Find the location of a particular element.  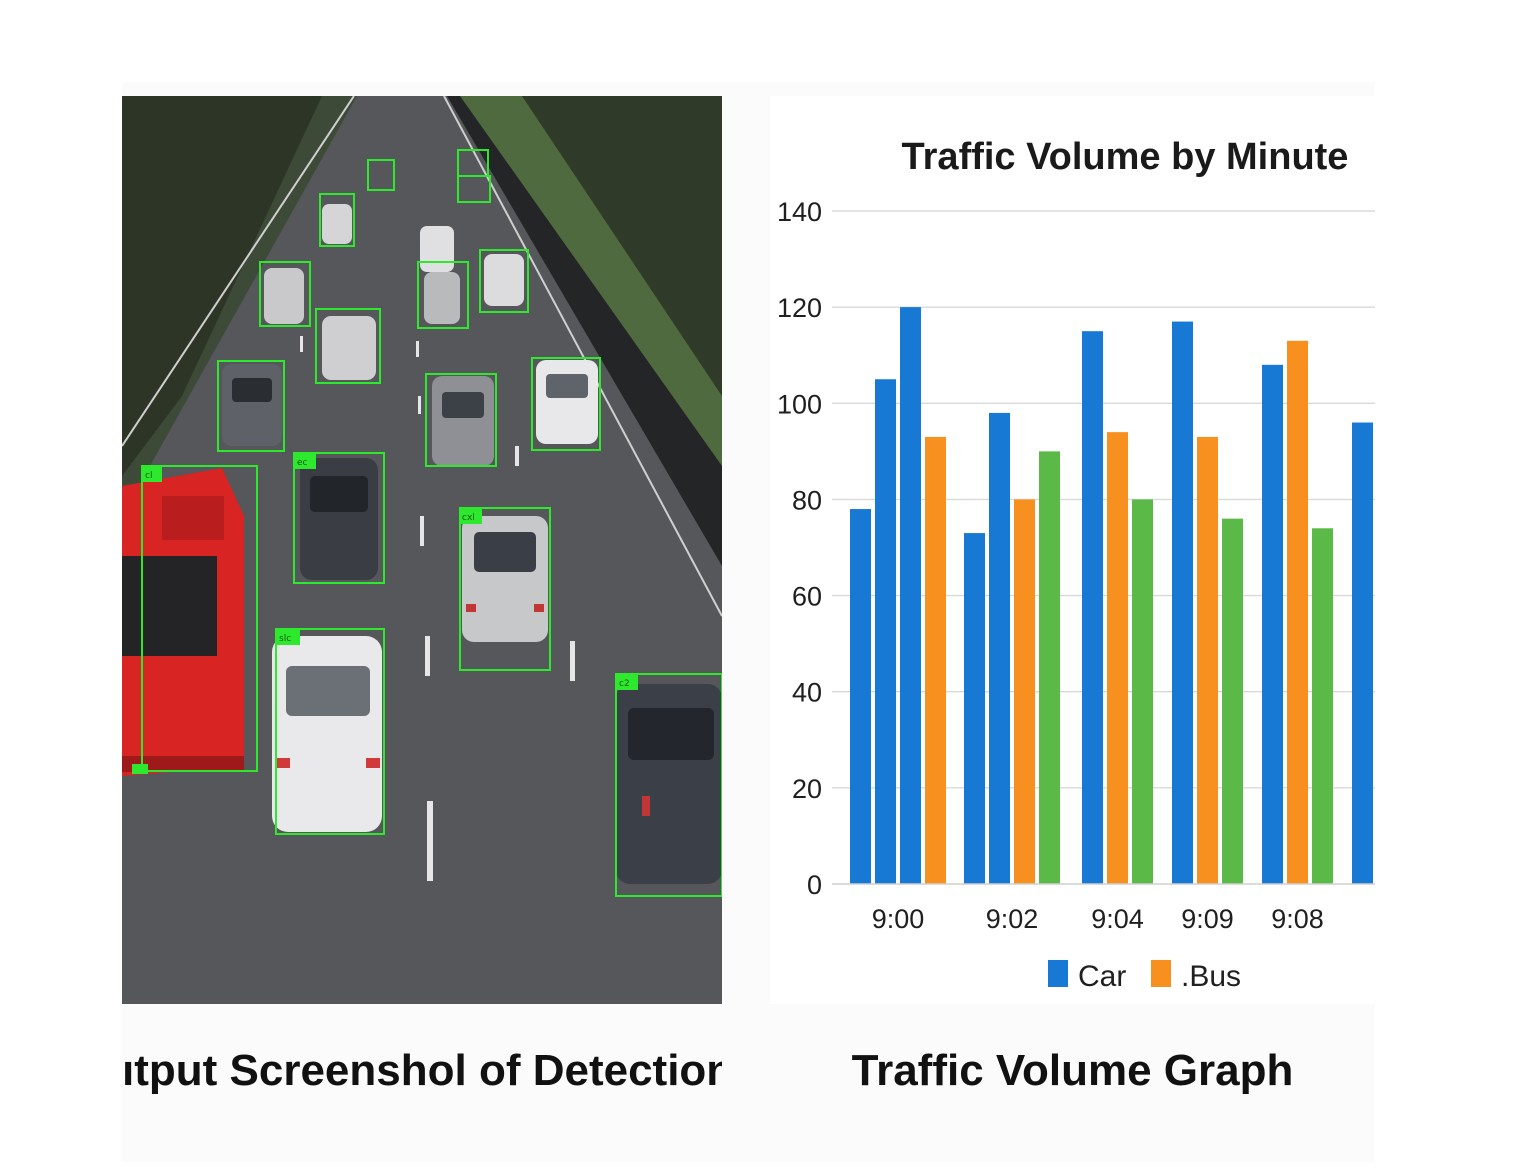

y-tick-label: 40 is located at coordinates (807, 693).